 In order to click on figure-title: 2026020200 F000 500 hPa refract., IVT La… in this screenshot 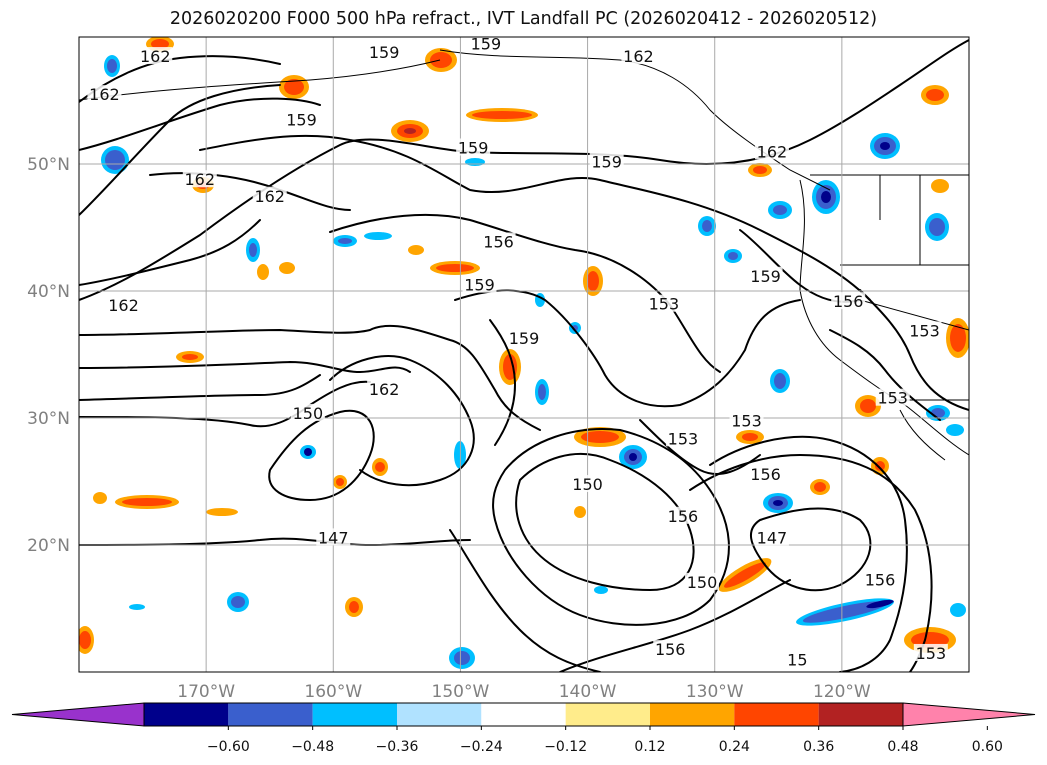, I will do `click(523, 19)`.